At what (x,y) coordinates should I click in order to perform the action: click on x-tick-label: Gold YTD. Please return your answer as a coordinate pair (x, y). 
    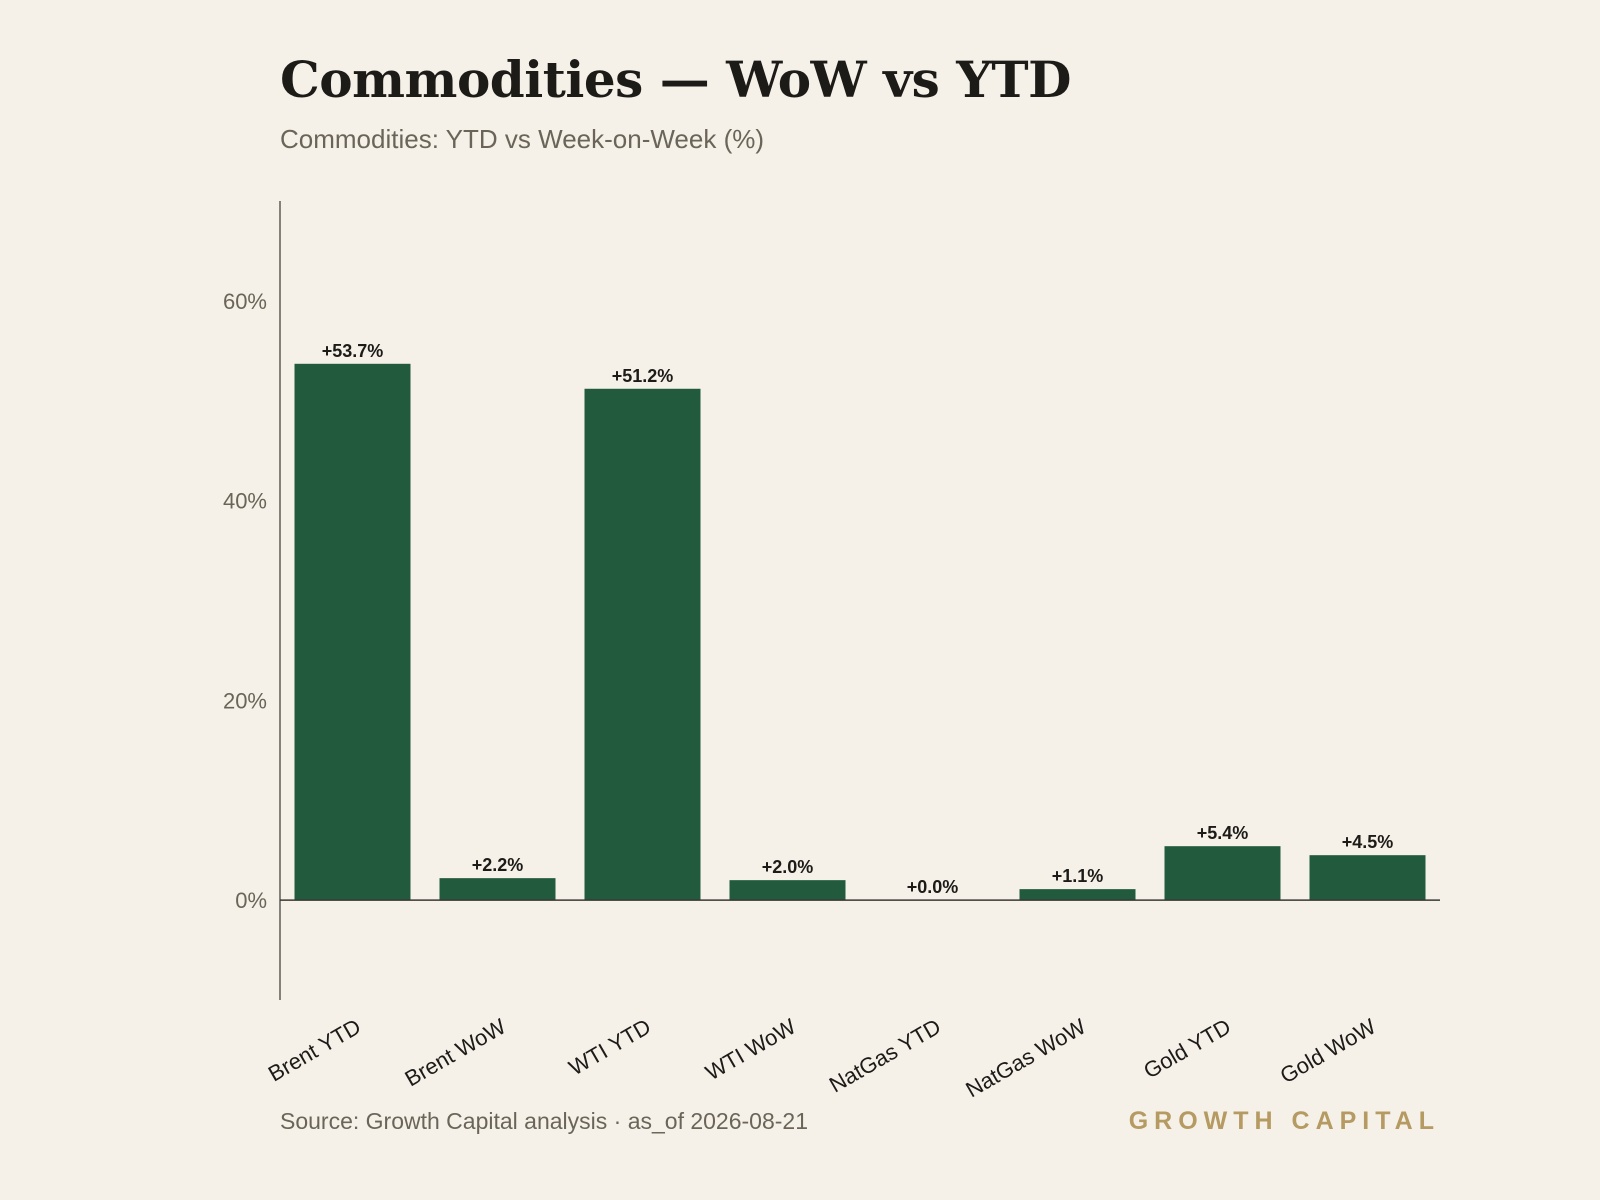
    Looking at the image, I should click on (1187, 1049).